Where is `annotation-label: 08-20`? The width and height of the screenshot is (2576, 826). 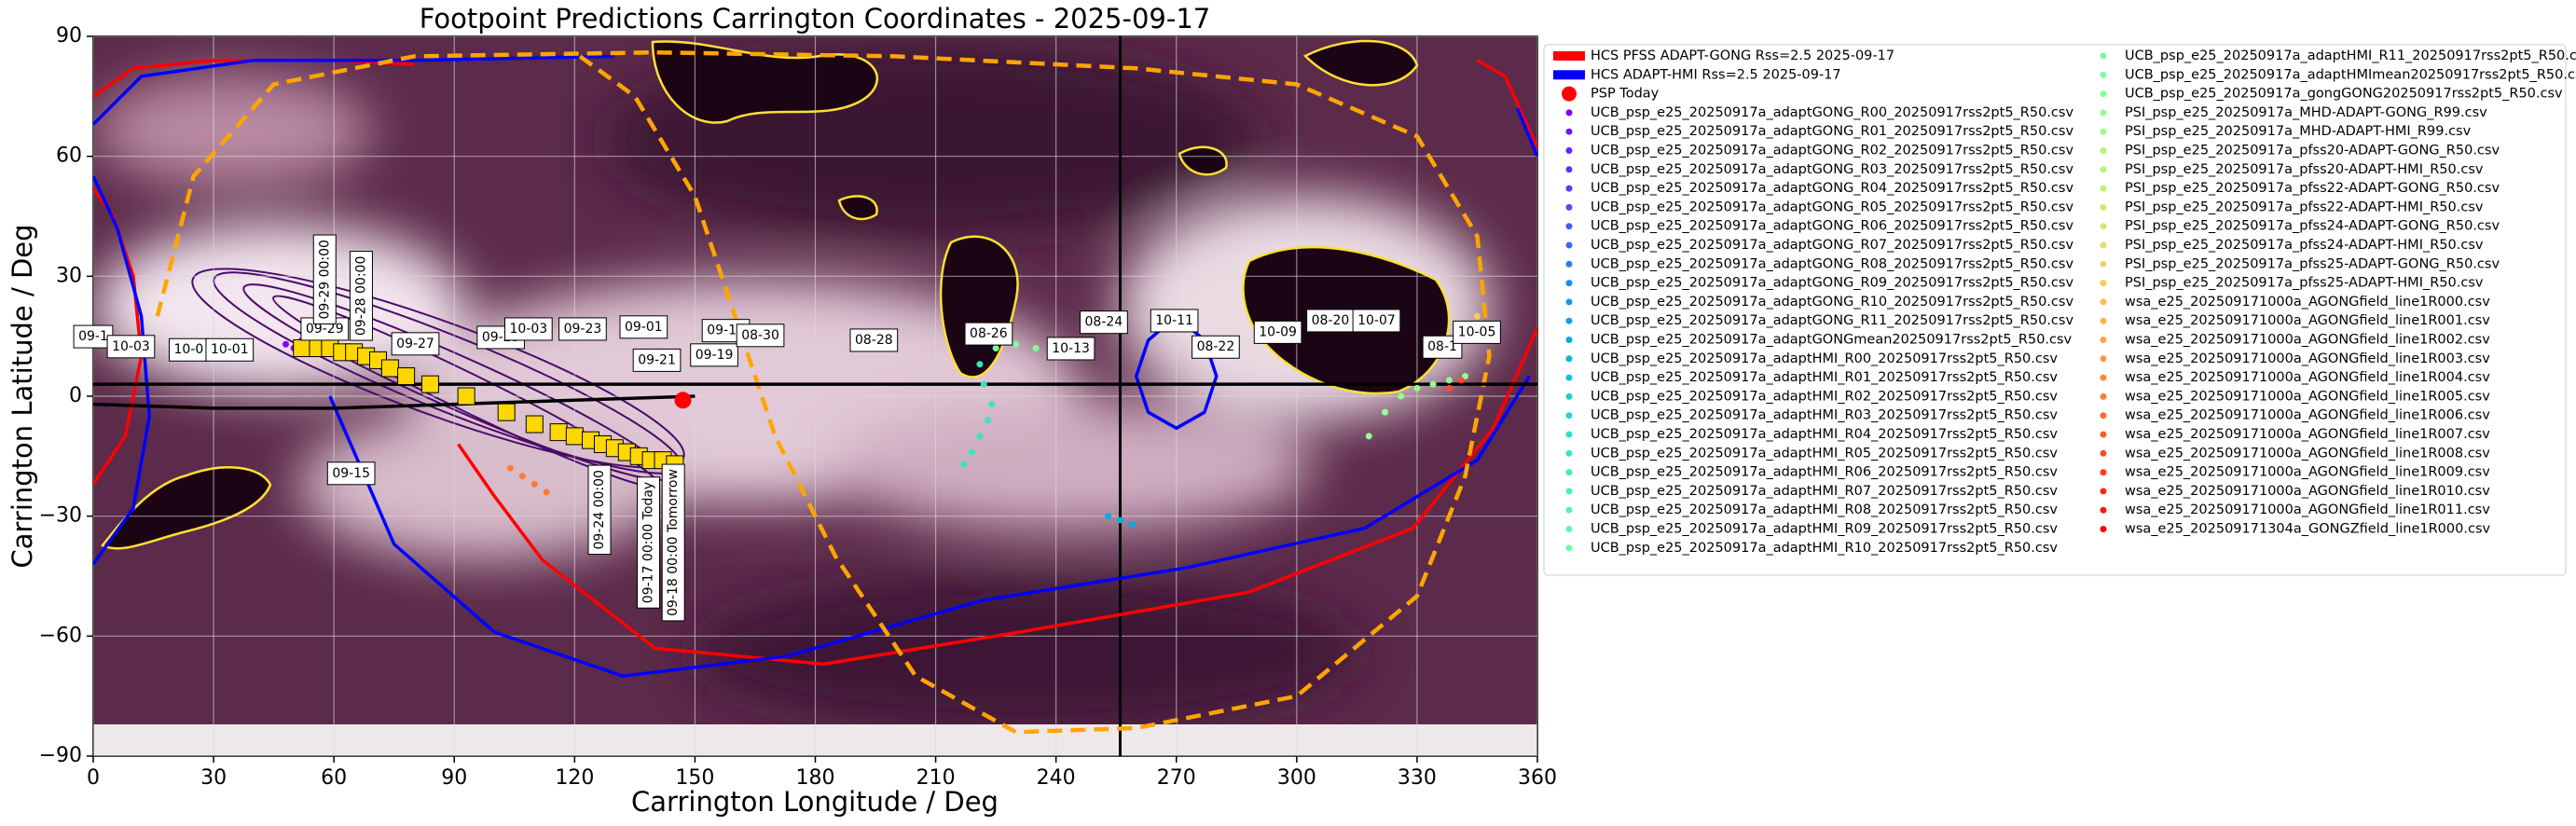 annotation-label: 08-20 is located at coordinates (1331, 320).